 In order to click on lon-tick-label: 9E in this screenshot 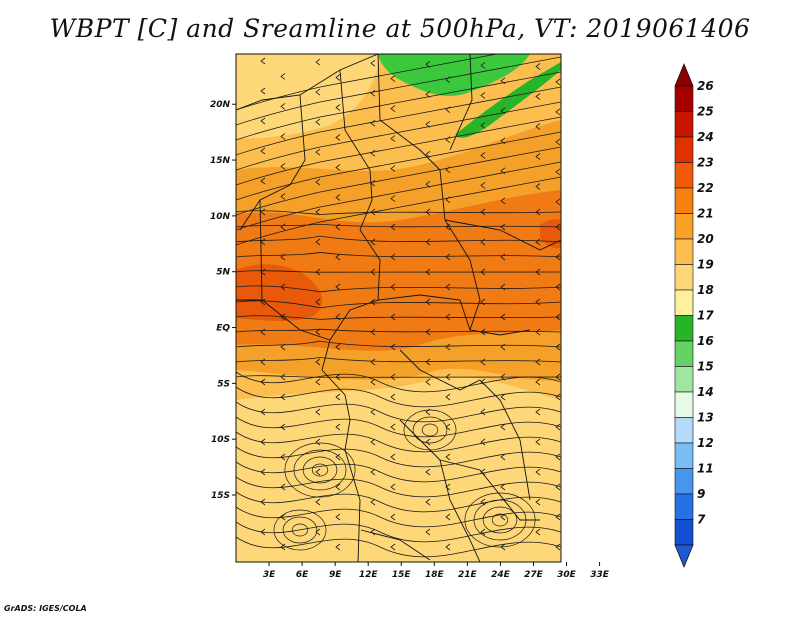, I will do `click(335, 575)`.